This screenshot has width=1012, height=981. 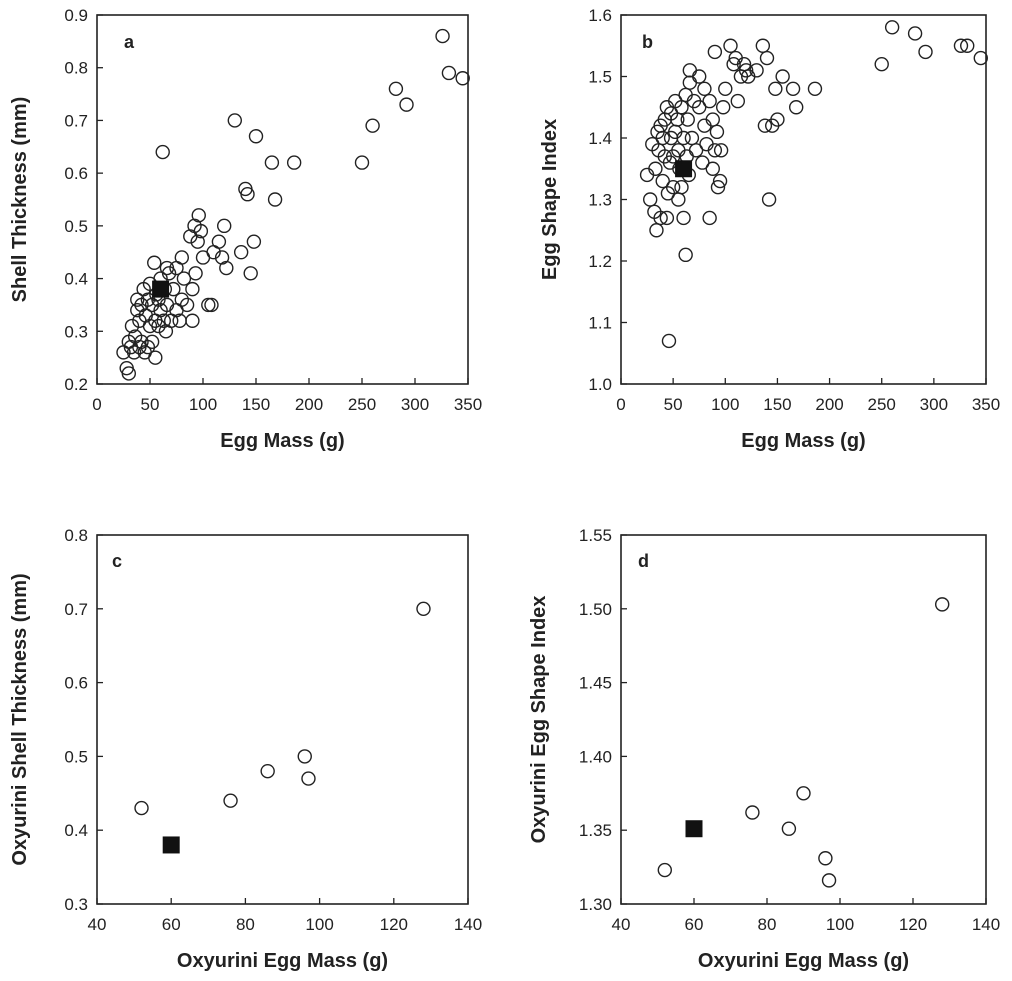 What do you see at coordinates (595, 830) in the screenshot?
I see `y-tick-label: 1.35` at bounding box center [595, 830].